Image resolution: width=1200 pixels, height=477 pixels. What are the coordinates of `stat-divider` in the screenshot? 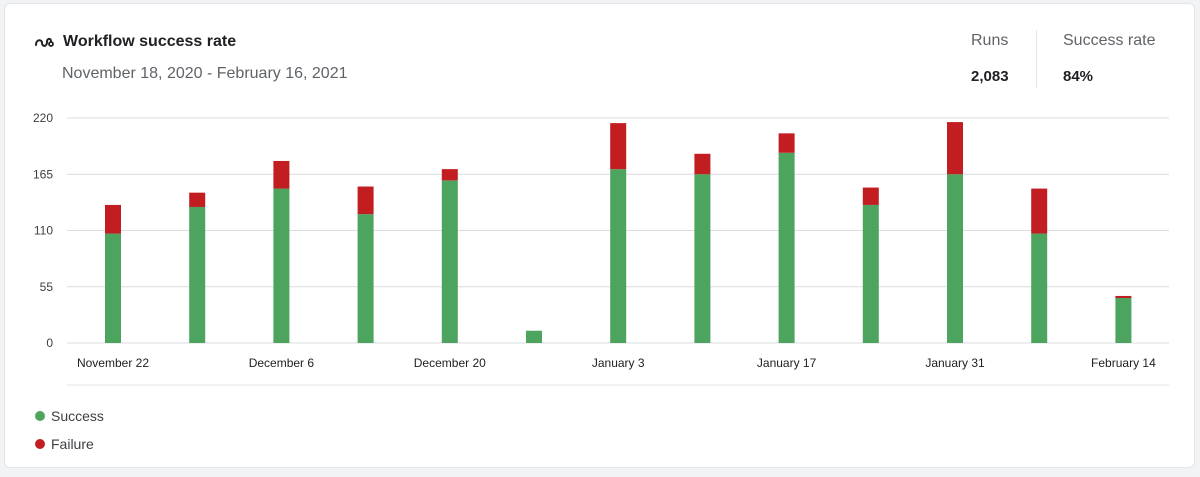 It's located at (1036, 59).